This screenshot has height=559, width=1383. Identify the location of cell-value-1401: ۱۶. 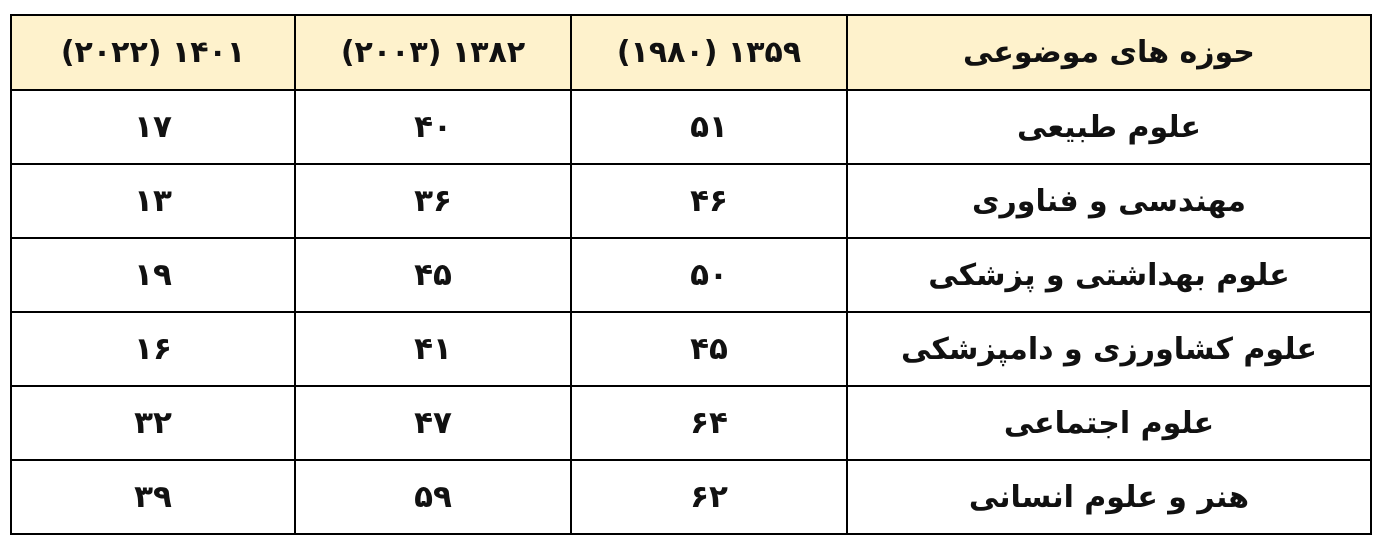
(153, 349).